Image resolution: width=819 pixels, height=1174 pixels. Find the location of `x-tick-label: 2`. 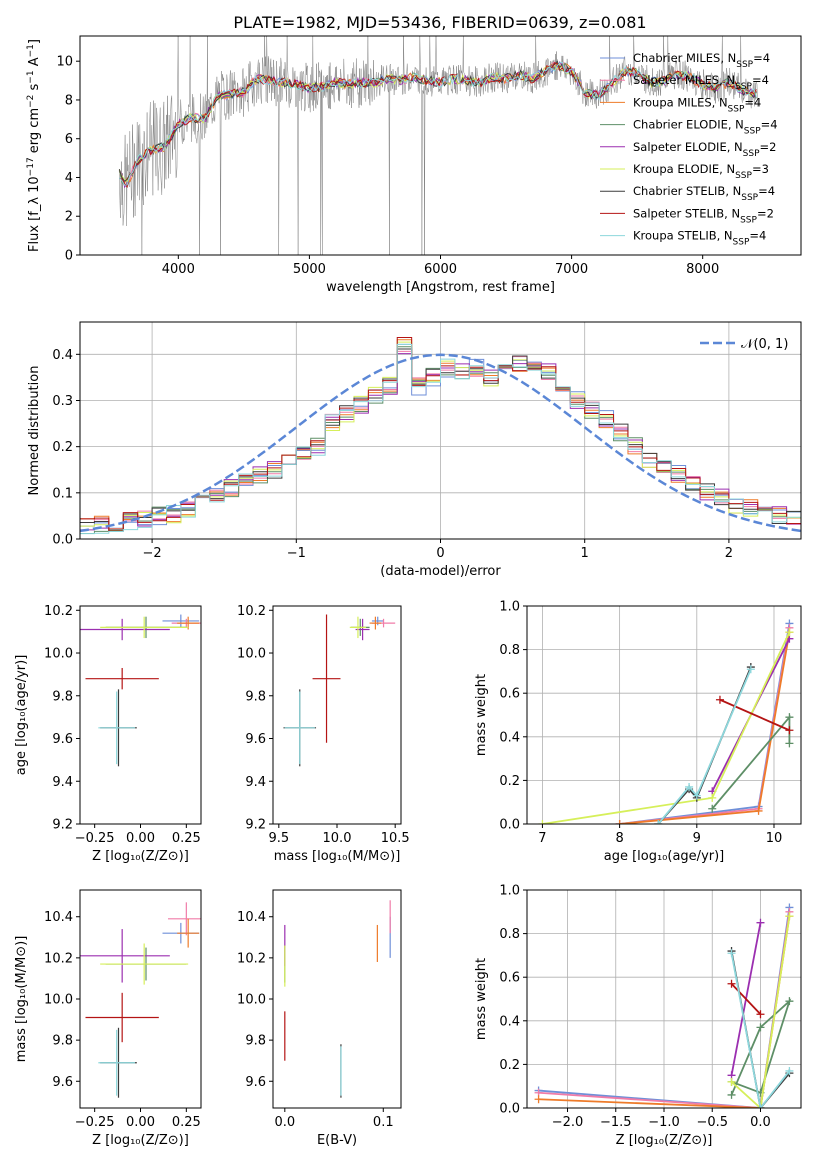

x-tick-label: 2 is located at coordinates (729, 553).